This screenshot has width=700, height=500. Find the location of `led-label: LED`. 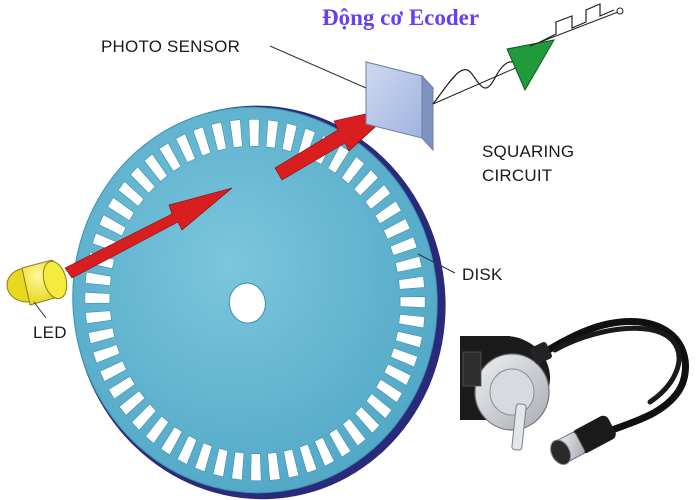

led-label: LED is located at coordinates (50, 332).